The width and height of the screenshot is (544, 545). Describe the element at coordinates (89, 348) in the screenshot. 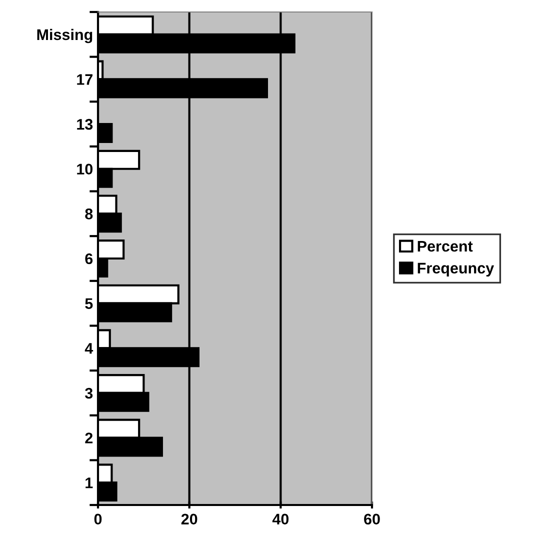

I see `y-tick-label: 4` at that location.